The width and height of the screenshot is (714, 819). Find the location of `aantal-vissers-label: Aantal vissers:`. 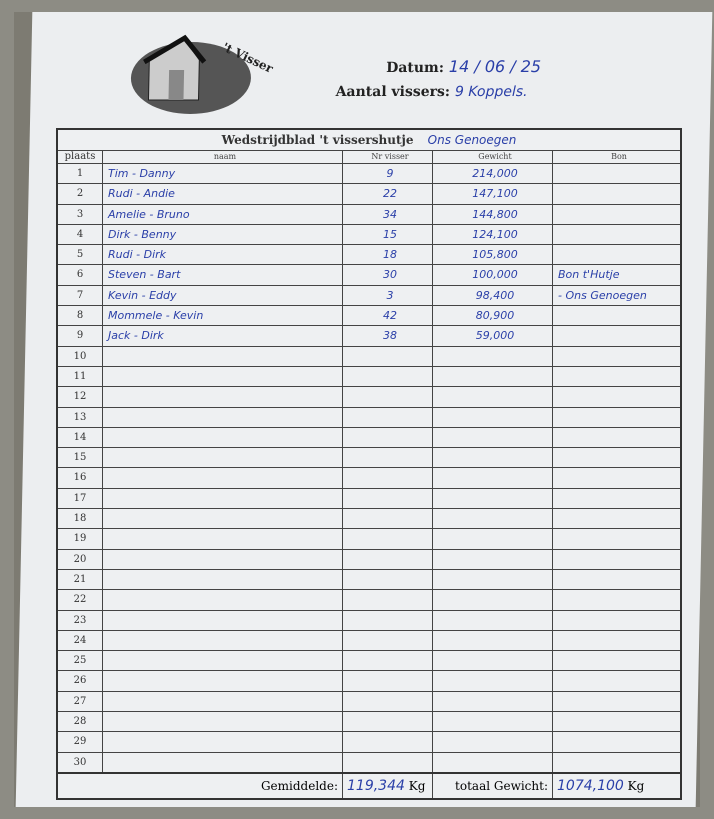

aantal-vissers-label: Aantal vissers: is located at coordinates (393, 92).